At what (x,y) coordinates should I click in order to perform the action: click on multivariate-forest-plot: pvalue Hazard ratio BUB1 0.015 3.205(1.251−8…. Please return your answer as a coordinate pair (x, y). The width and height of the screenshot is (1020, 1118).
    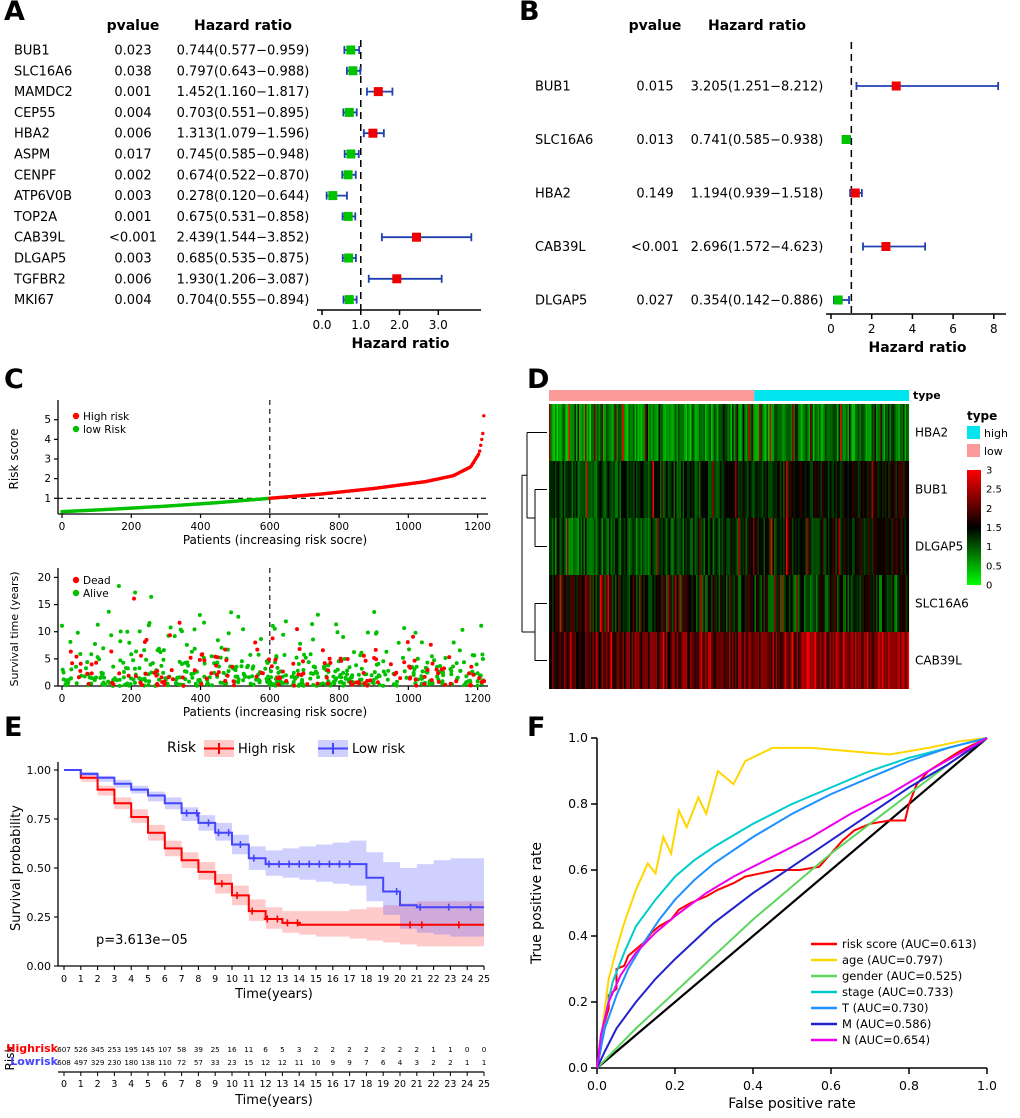
    Looking at the image, I should click on (770, 187).